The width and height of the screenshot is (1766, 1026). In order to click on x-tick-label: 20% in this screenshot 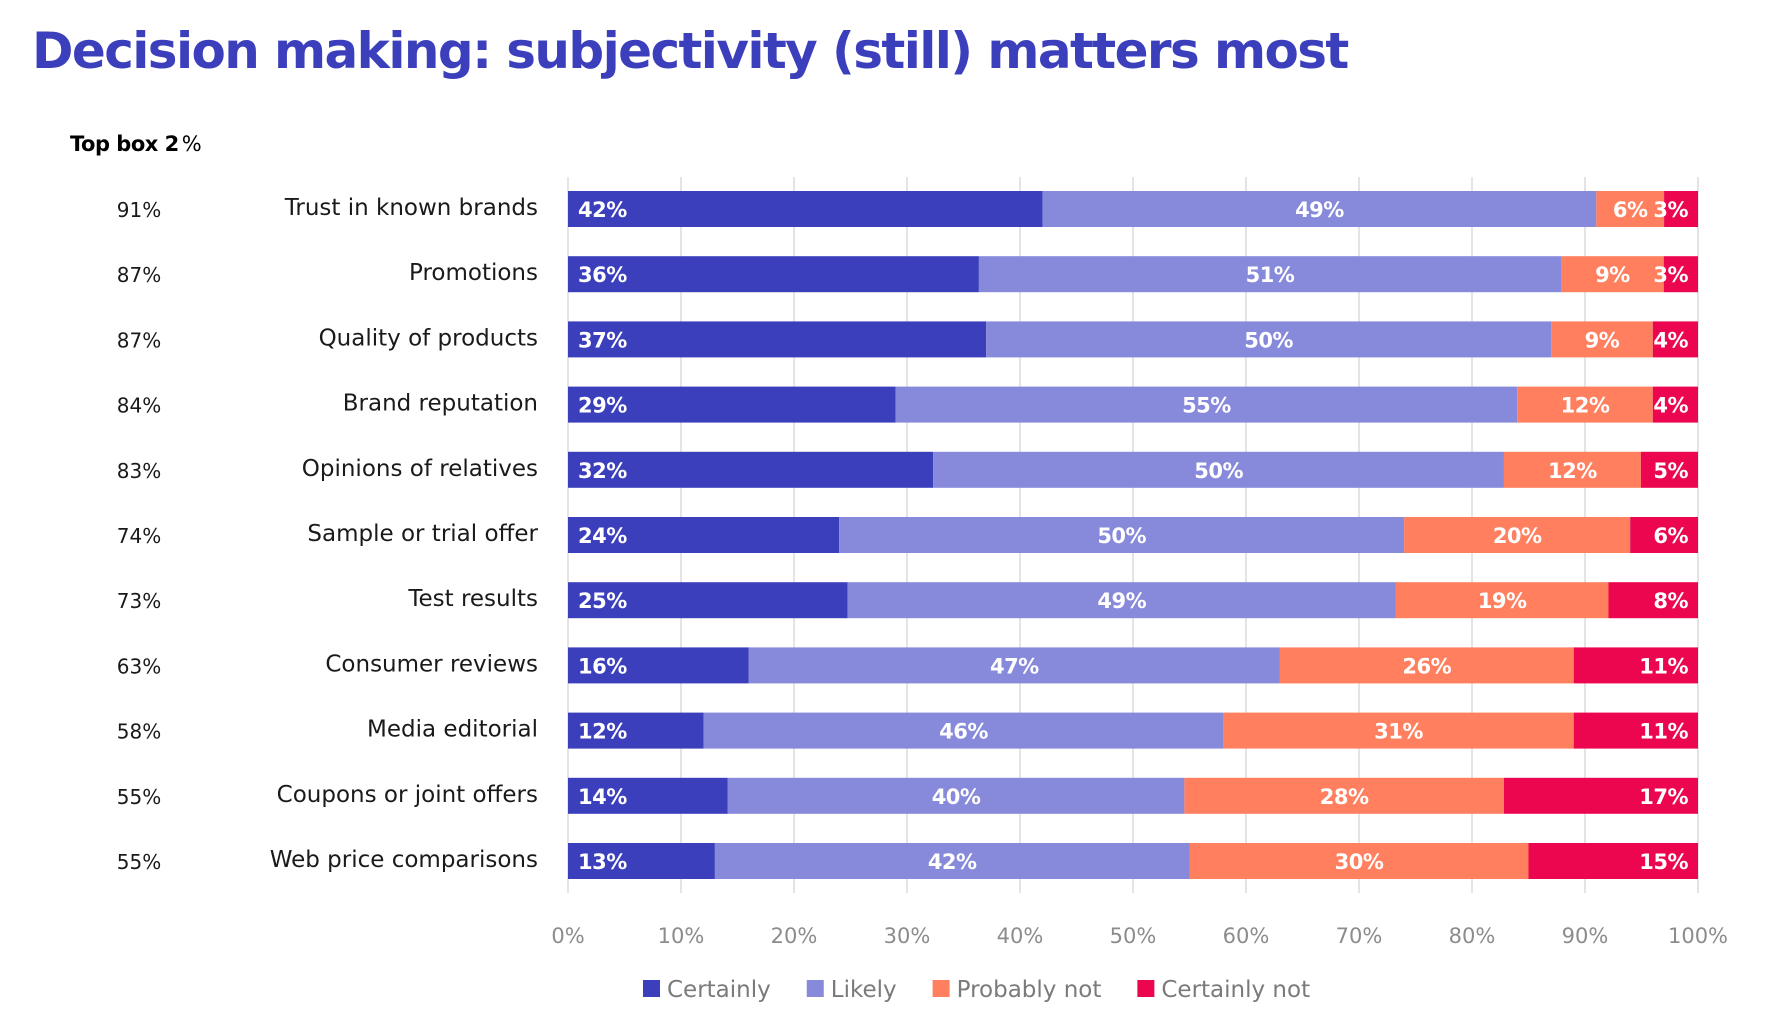, I will do `click(794, 936)`.